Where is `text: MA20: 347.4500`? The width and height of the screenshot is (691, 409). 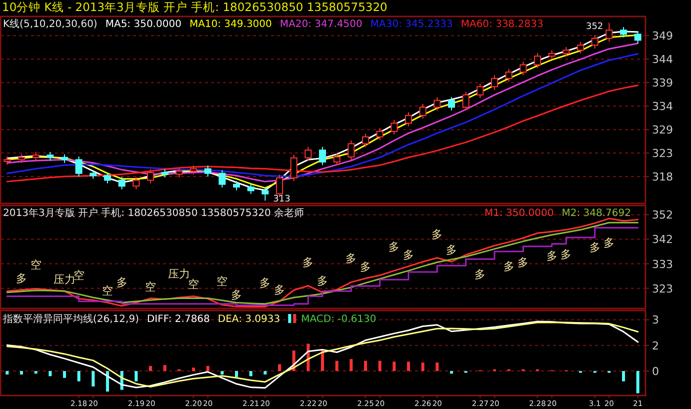 text: MA20: 347.4500 is located at coordinates (321, 24).